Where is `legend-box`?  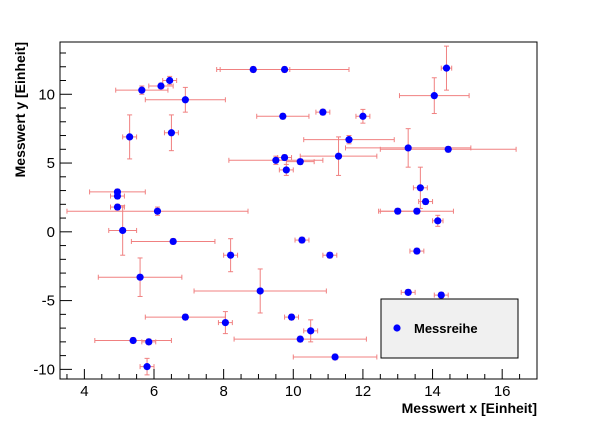
legend-box is located at coordinates (449, 328).